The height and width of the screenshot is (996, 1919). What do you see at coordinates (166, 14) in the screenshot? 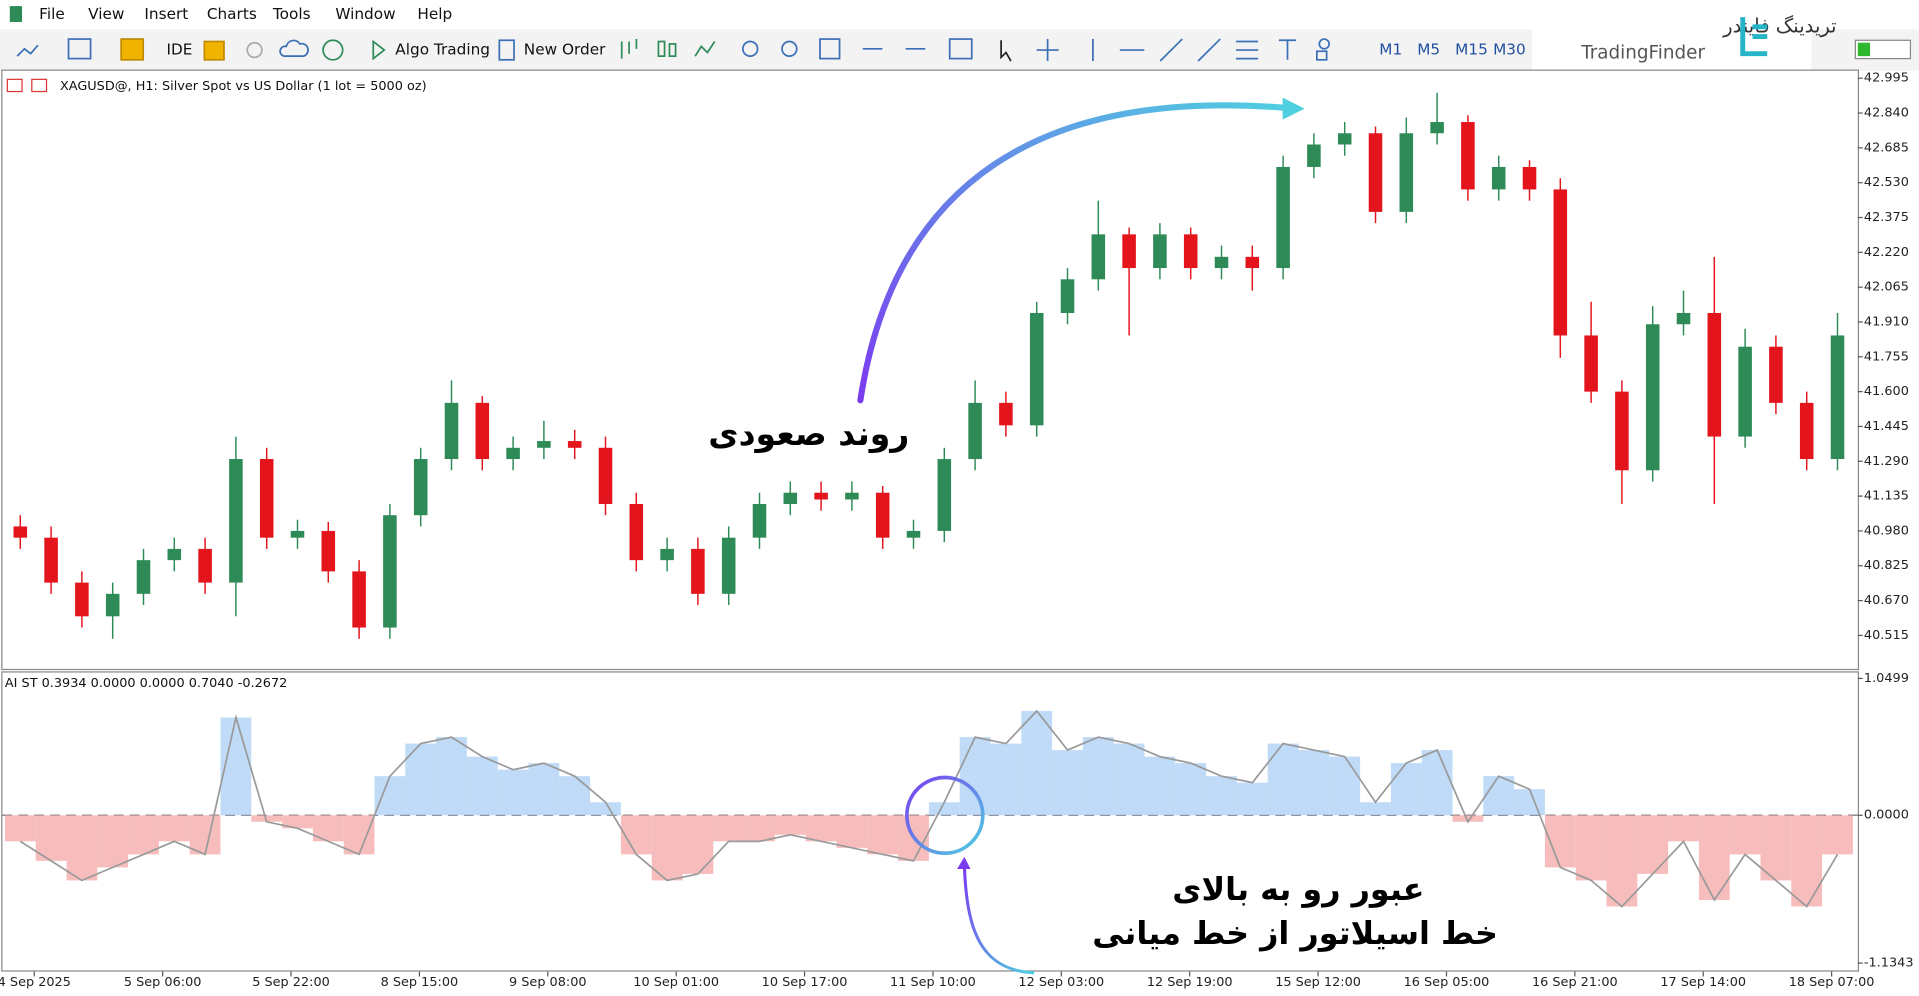
I see `menu-item: Insert` at bounding box center [166, 14].